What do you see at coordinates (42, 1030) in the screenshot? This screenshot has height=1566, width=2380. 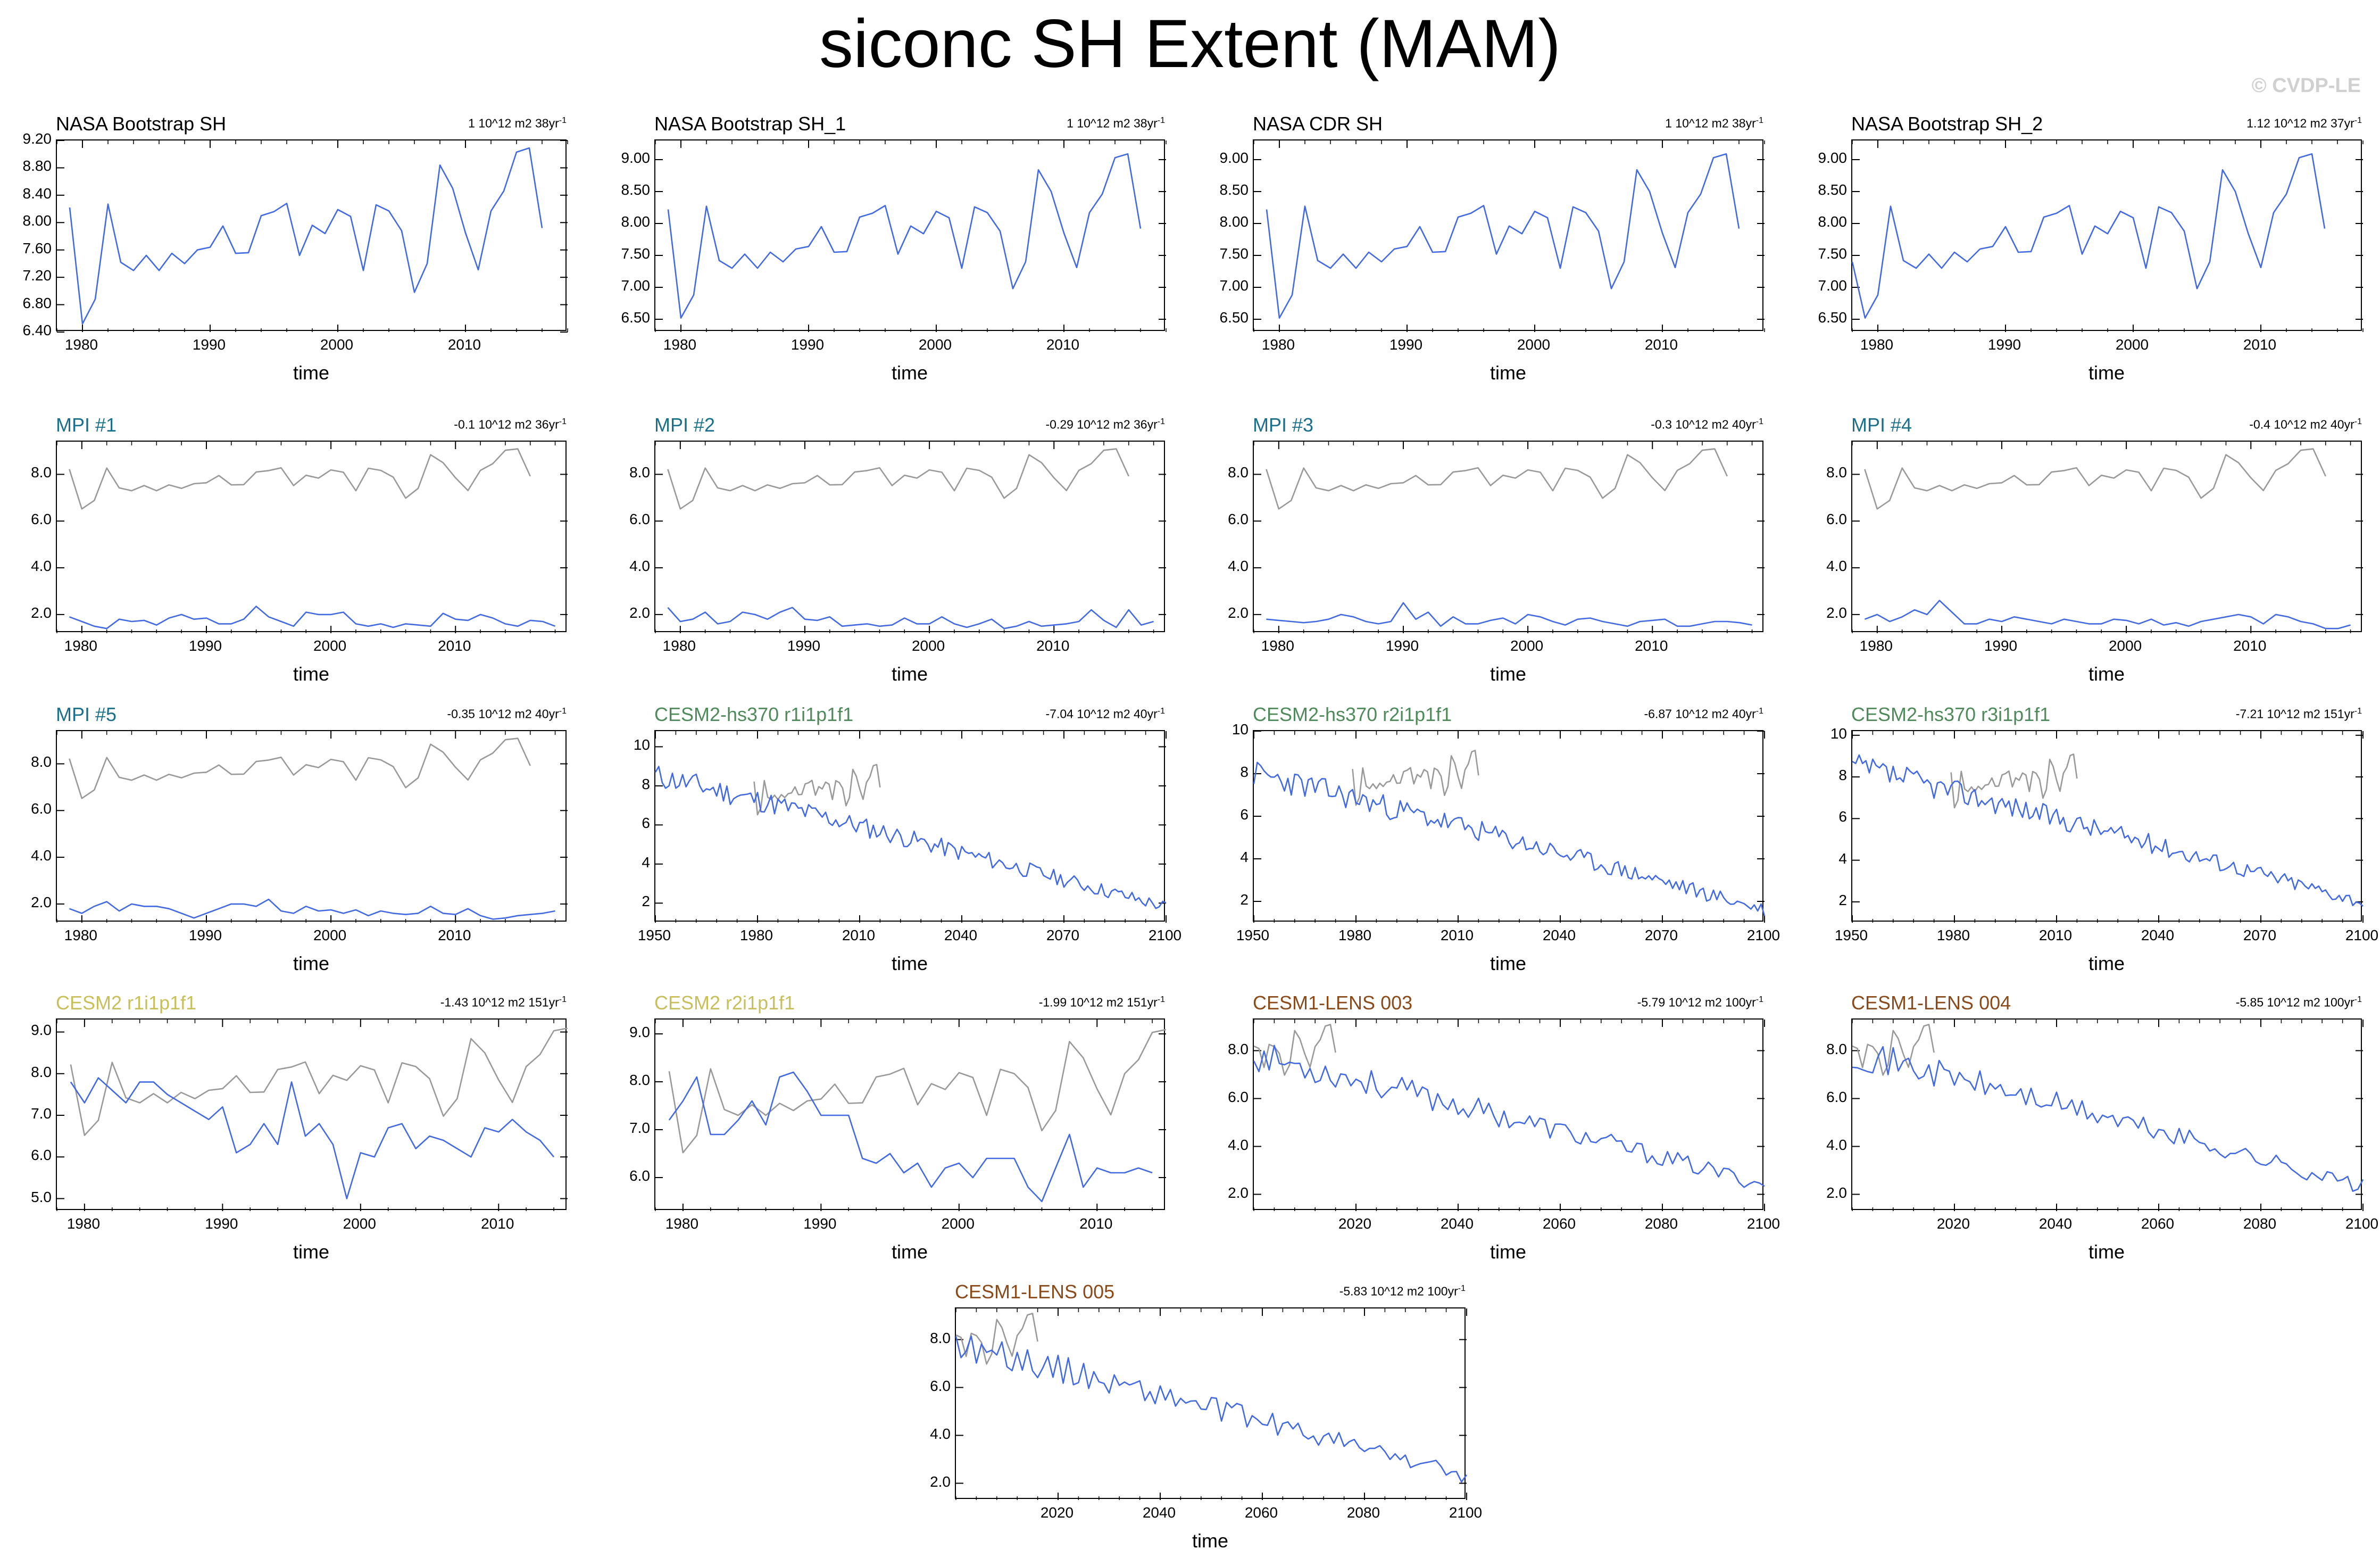 I see `y-tick-label: 9.0` at bounding box center [42, 1030].